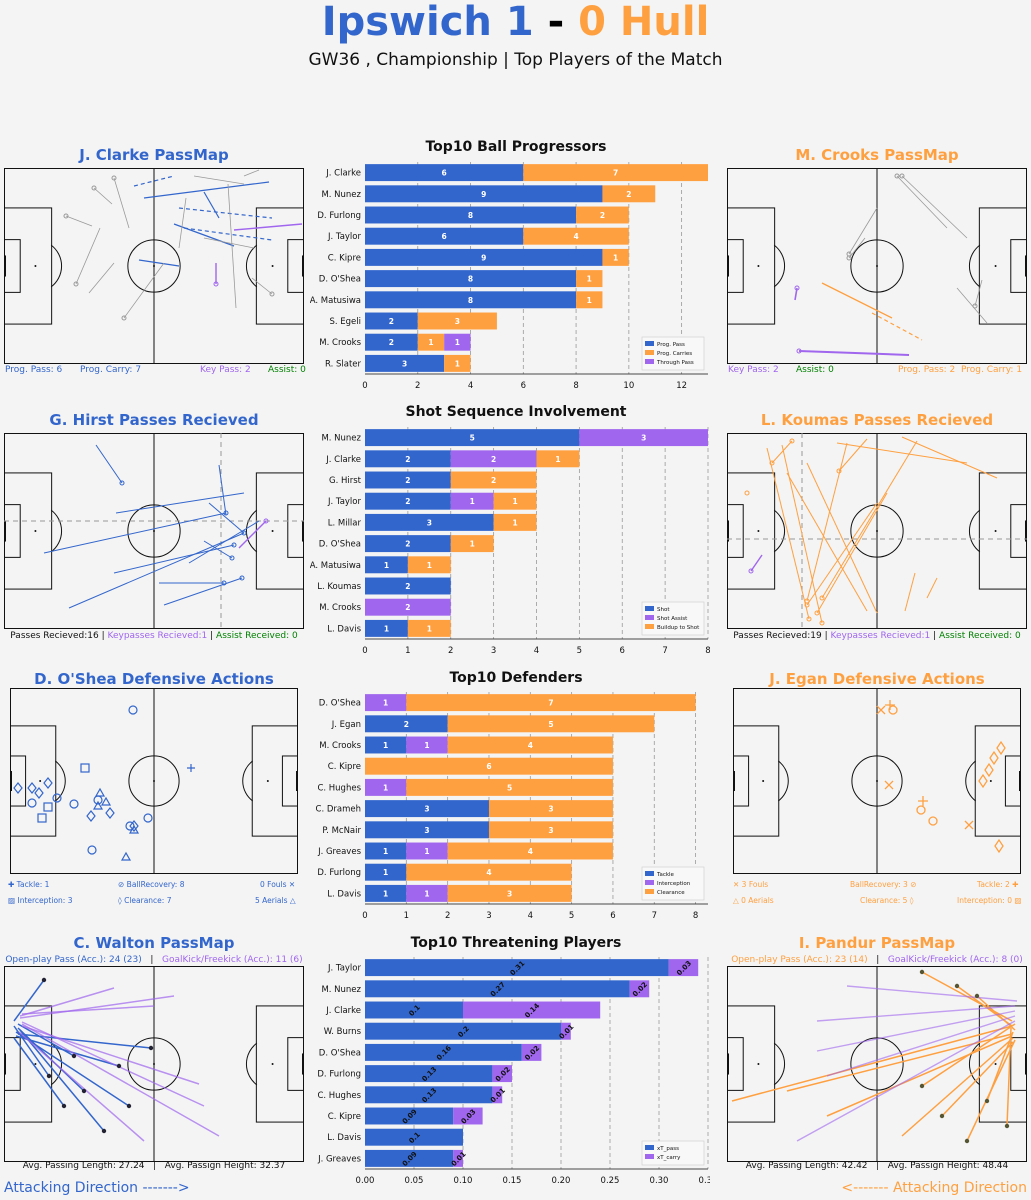  What do you see at coordinates (707, 651) in the screenshot?
I see `x-tick-label: 8` at bounding box center [707, 651].